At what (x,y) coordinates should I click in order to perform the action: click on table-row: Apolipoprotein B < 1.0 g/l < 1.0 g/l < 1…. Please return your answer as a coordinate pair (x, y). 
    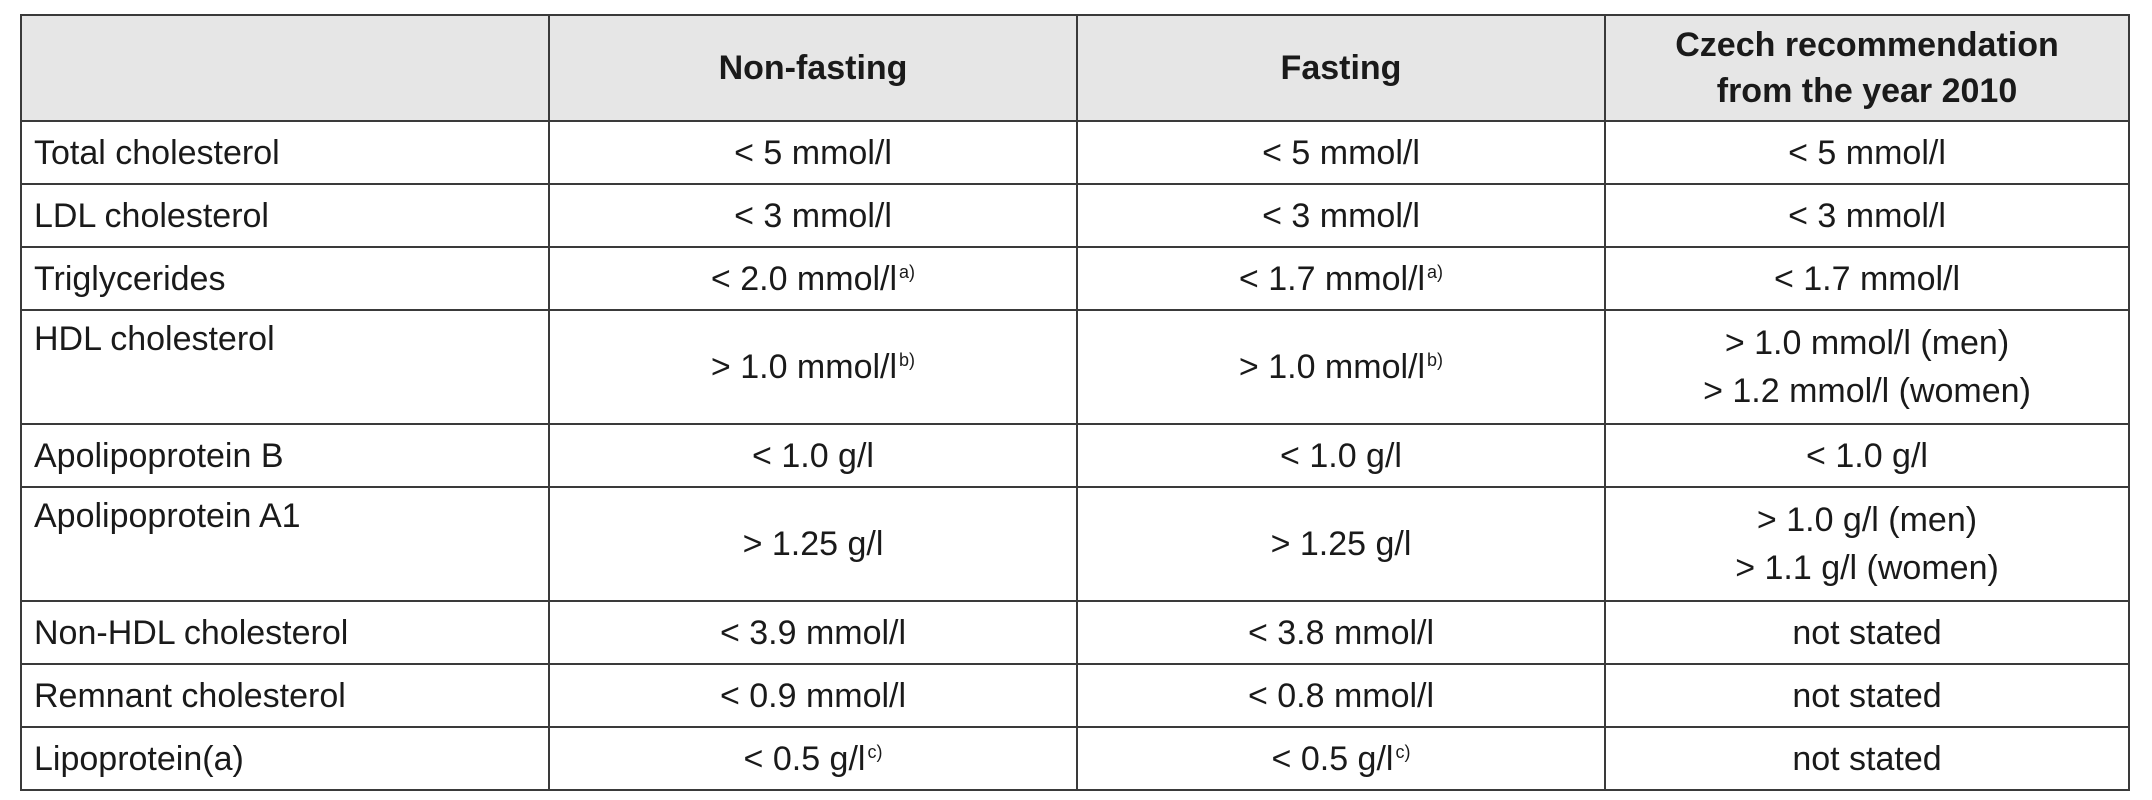
    Looking at the image, I should click on (1075, 455).